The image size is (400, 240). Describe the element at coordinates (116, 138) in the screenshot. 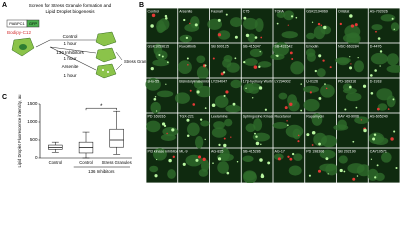

I see `box` at that location.